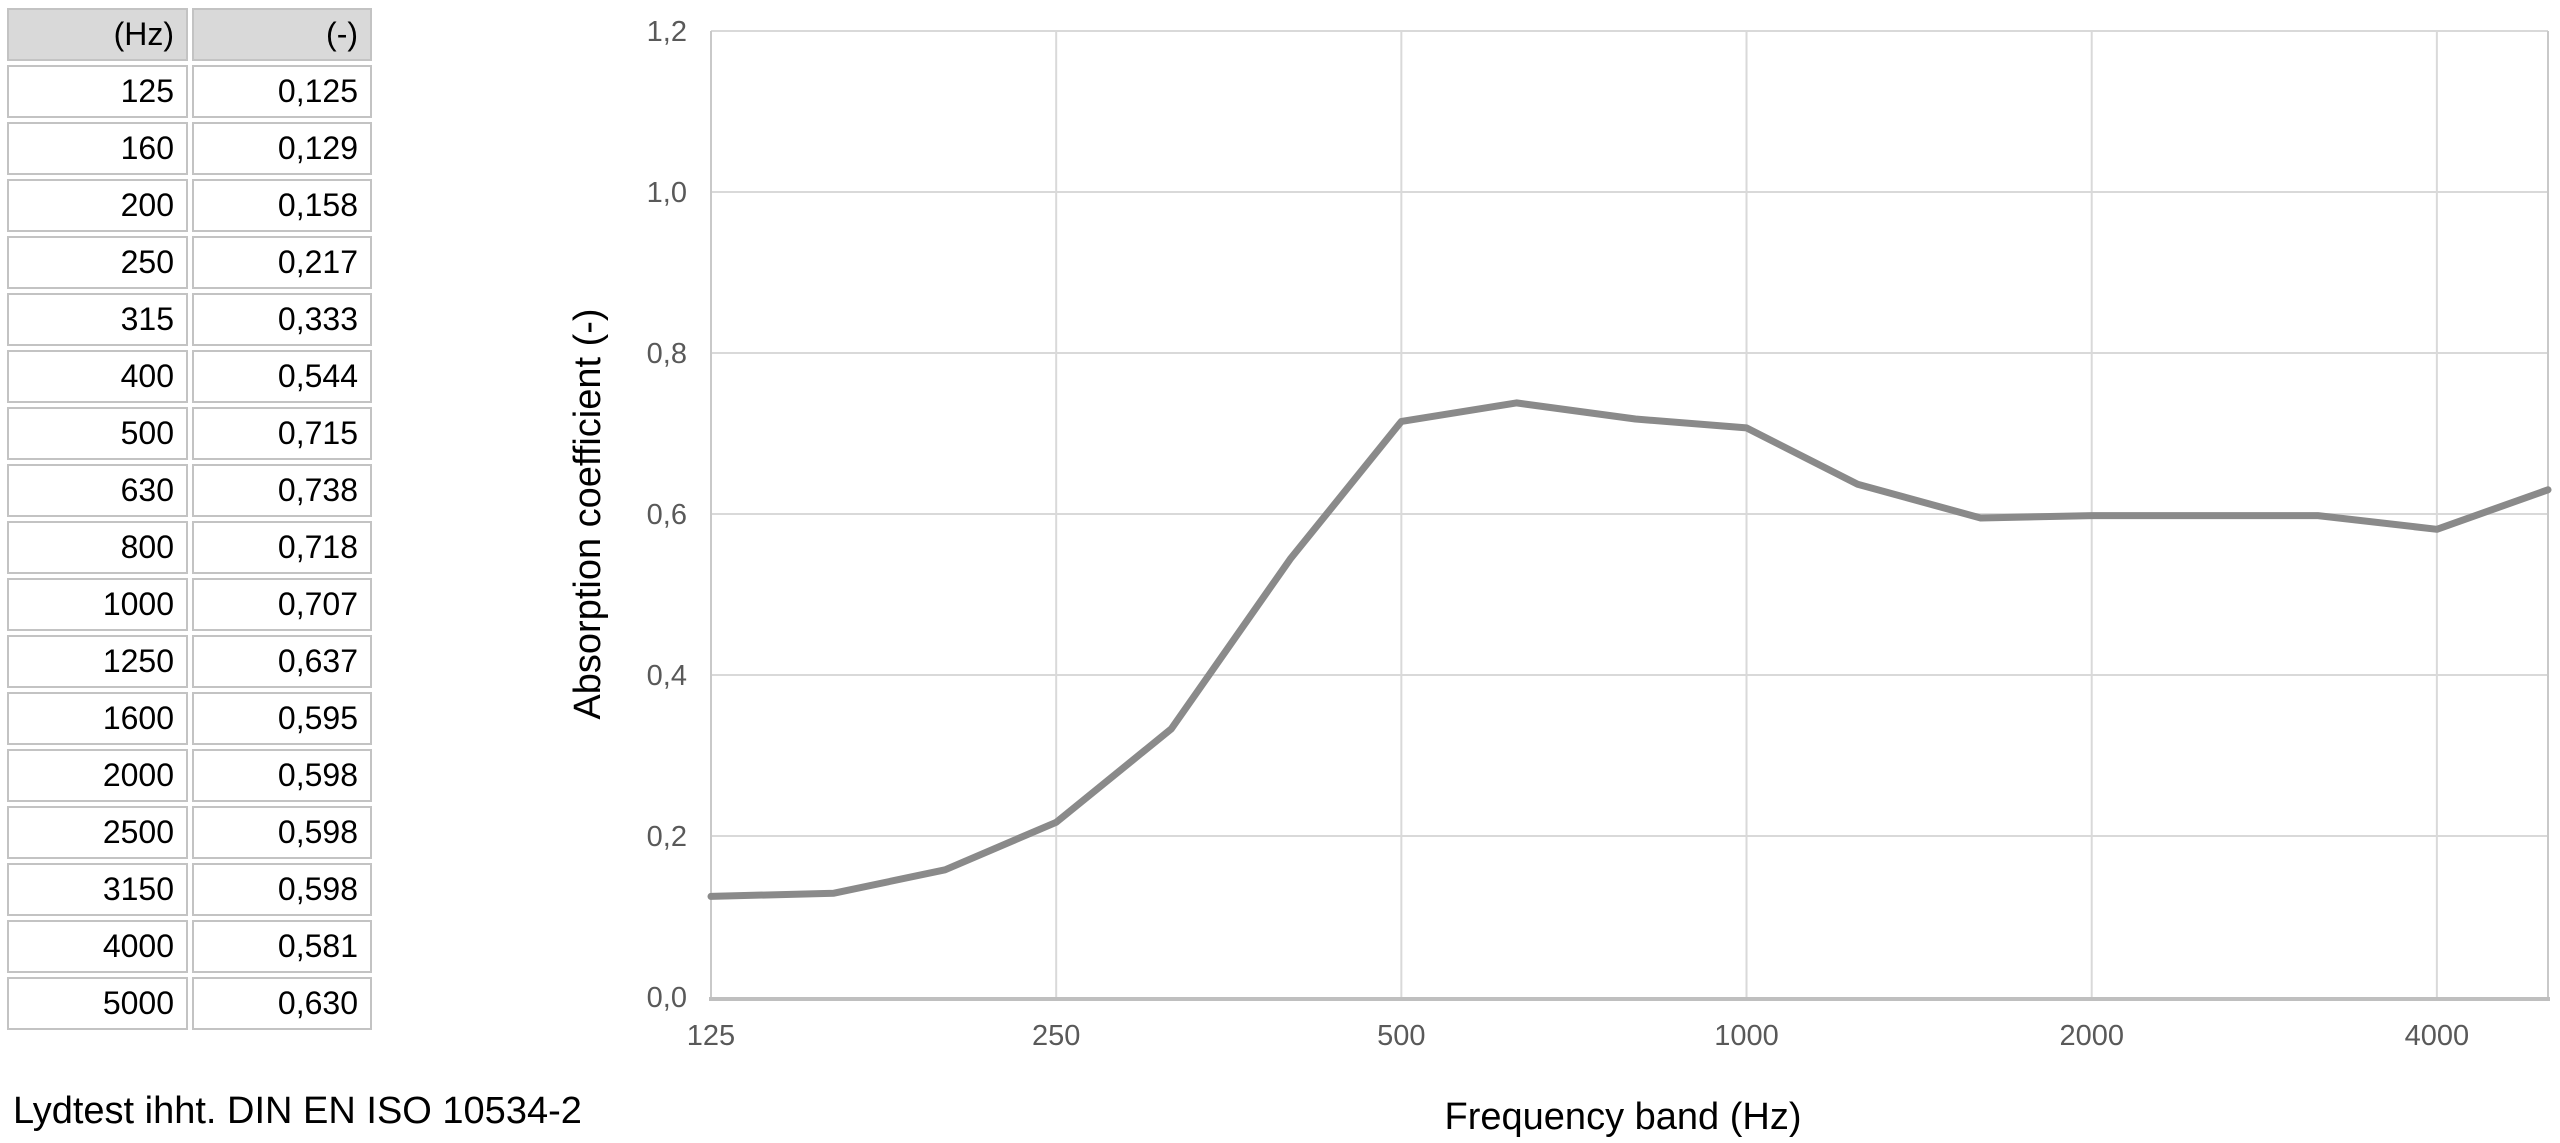  Describe the element at coordinates (97, 889) in the screenshot. I see `table-cell: 3150` at that location.